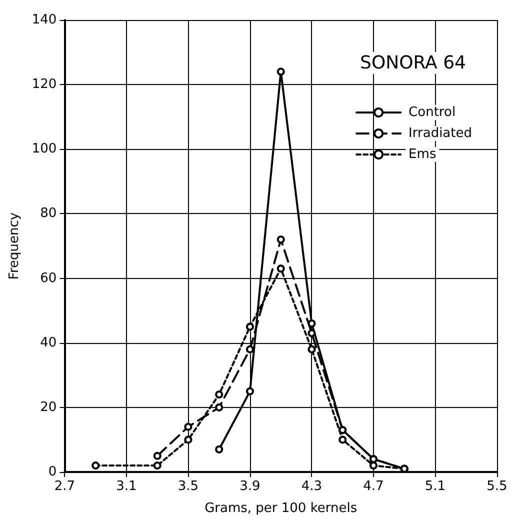  What do you see at coordinates (14, 246) in the screenshot?
I see `y-axis-title: Frequency` at bounding box center [14, 246].